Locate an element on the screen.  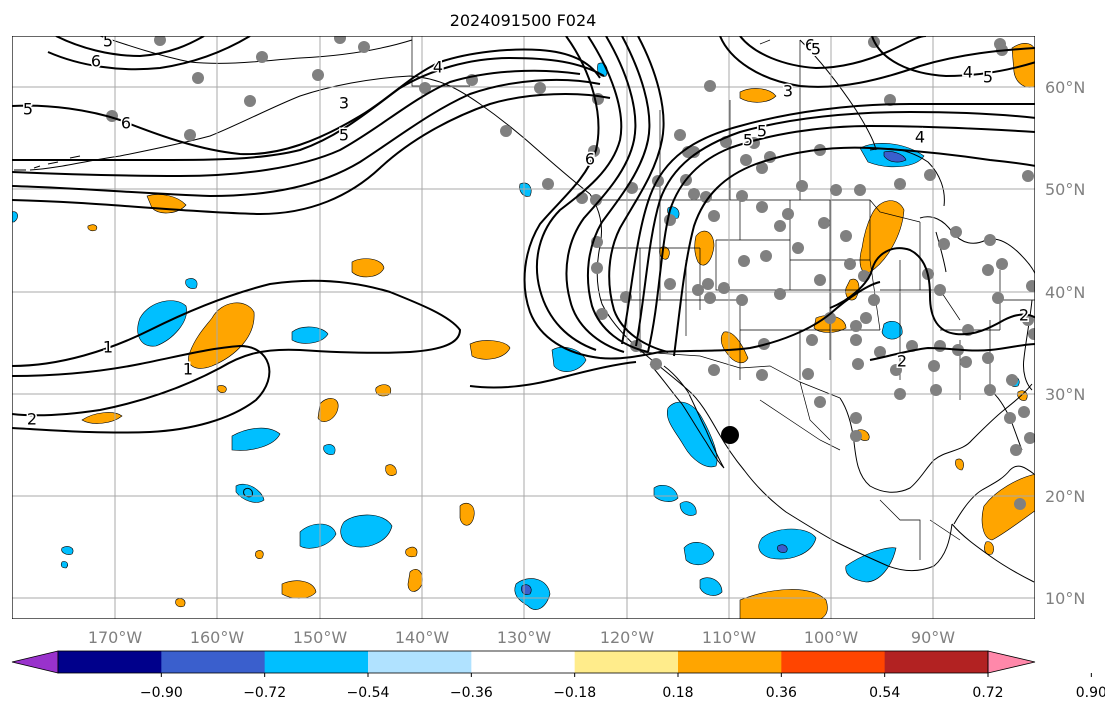
colorbar-tick-label: 0.90 is located at coordinates (1090, 693).